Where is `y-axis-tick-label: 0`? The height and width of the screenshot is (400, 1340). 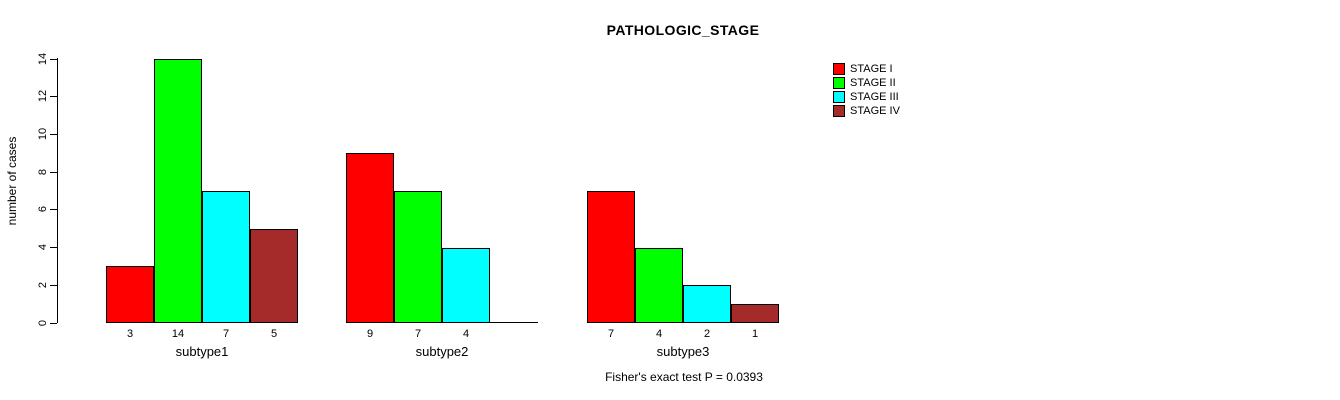
y-axis-tick-label: 0 is located at coordinates (43, 323).